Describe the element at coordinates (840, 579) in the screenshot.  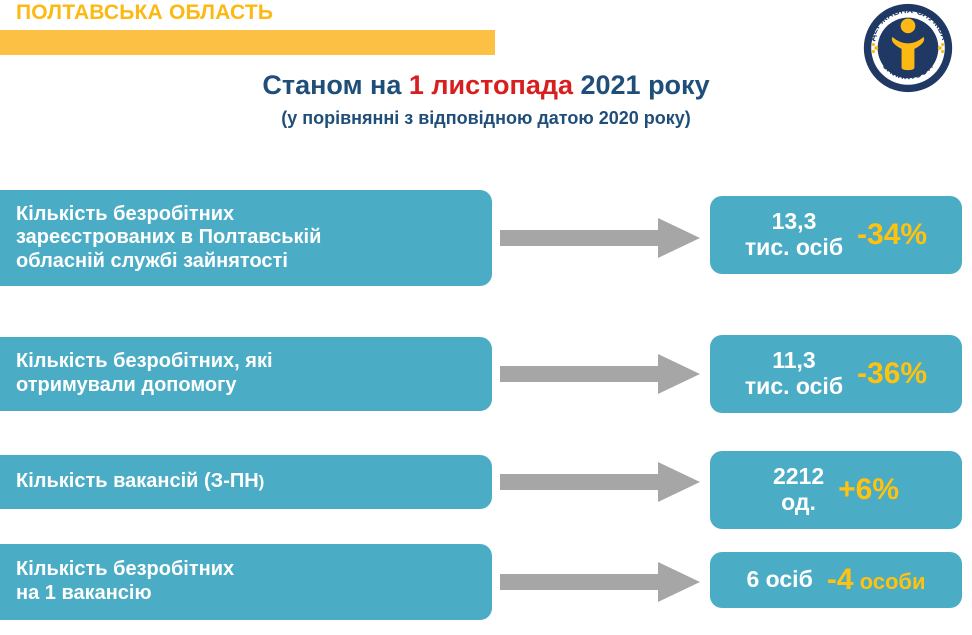
I see `stat-delta-4-number: -4` at that location.